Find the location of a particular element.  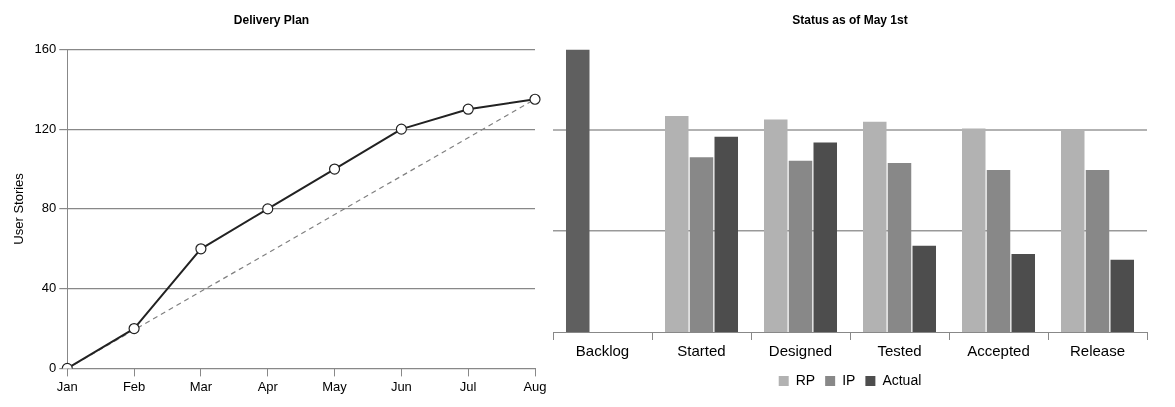

y-tick-label: 80 is located at coordinates (49, 208).